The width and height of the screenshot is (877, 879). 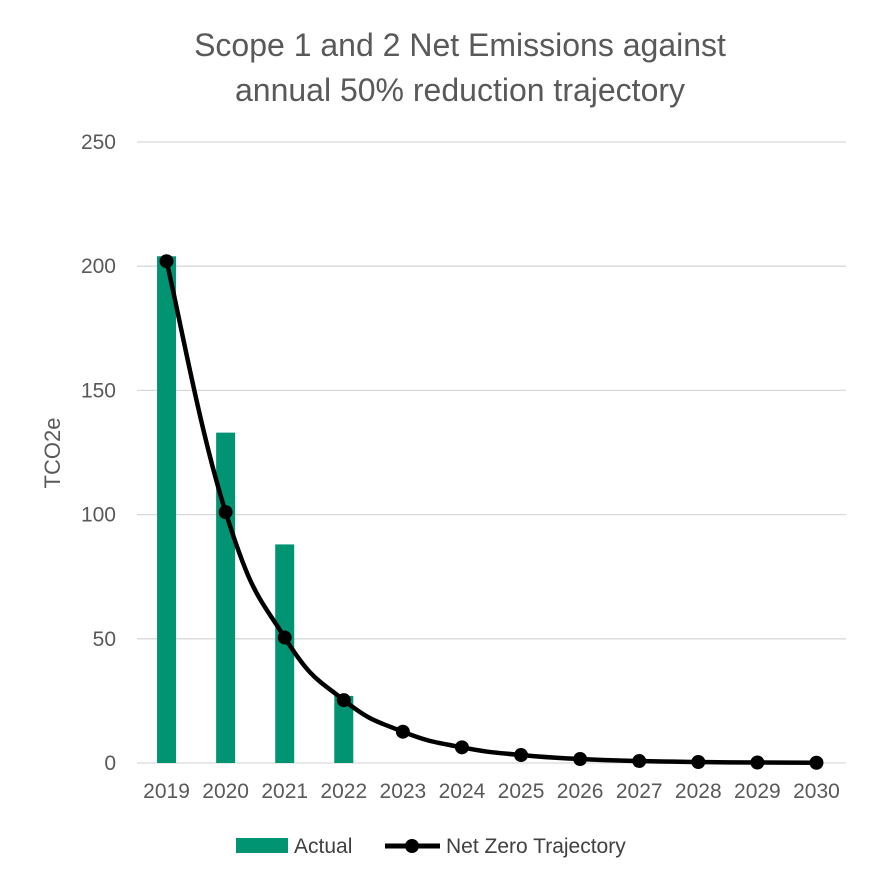 What do you see at coordinates (343, 700) in the screenshot?
I see `trajectory-point-2022` at bounding box center [343, 700].